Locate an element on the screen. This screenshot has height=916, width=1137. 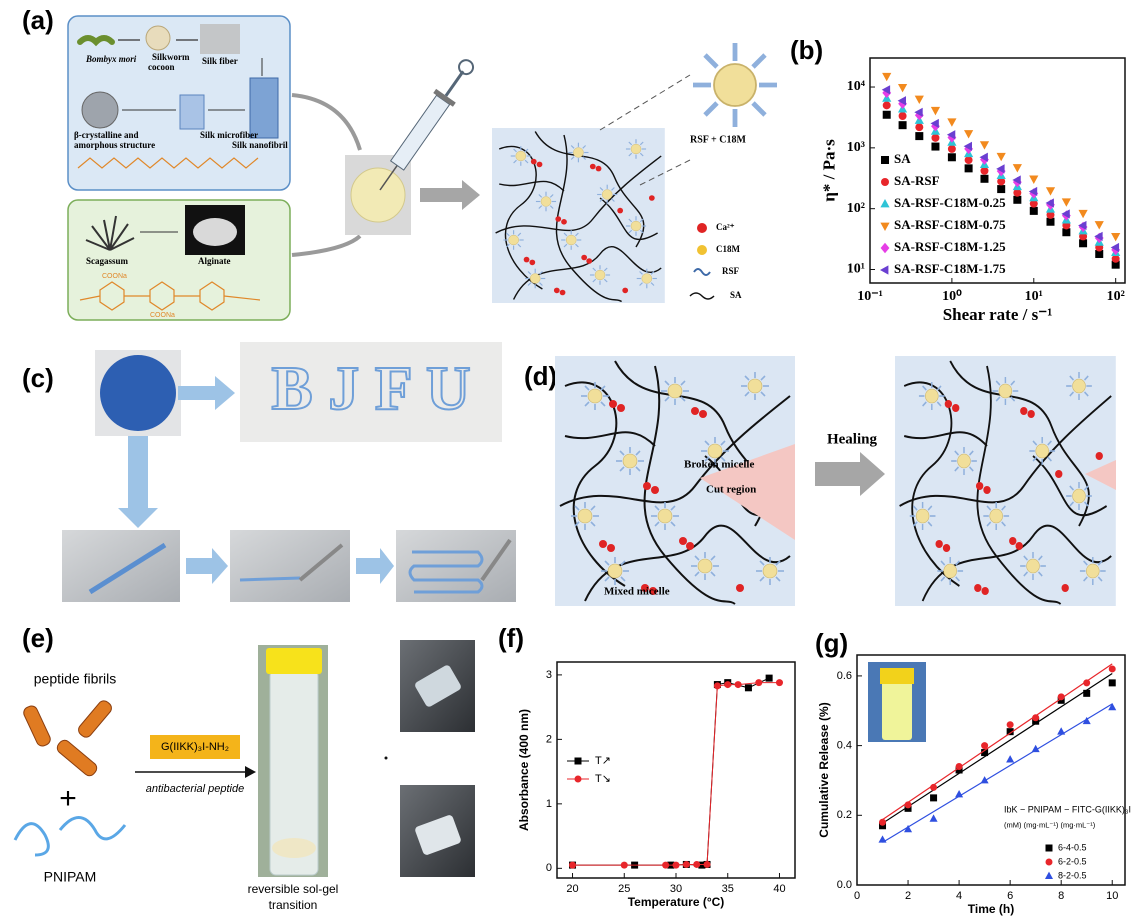
panel-label: (a) is located at coordinates (38, 20).